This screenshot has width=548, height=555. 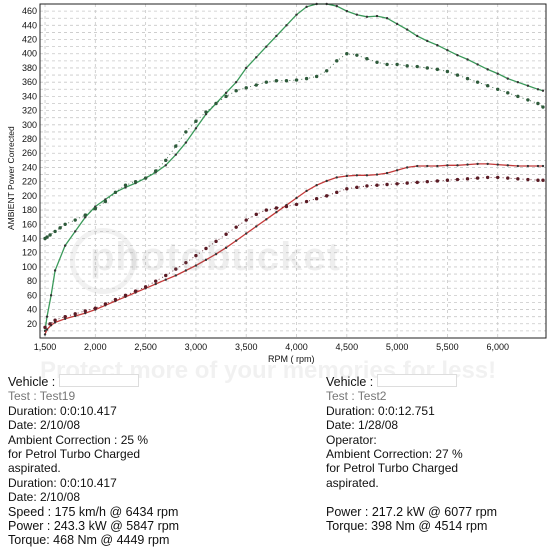 What do you see at coordinates (29, 25) in the screenshot?
I see `y-tick-label: 440` at bounding box center [29, 25].